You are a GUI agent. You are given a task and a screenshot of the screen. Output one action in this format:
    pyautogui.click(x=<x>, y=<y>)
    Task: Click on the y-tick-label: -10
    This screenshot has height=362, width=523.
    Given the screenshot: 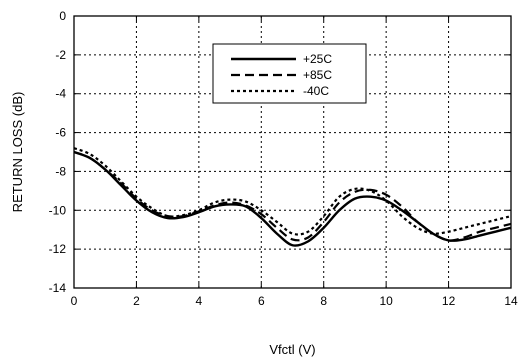 What is the action you would take?
    pyautogui.click(x=58, y=210)
    